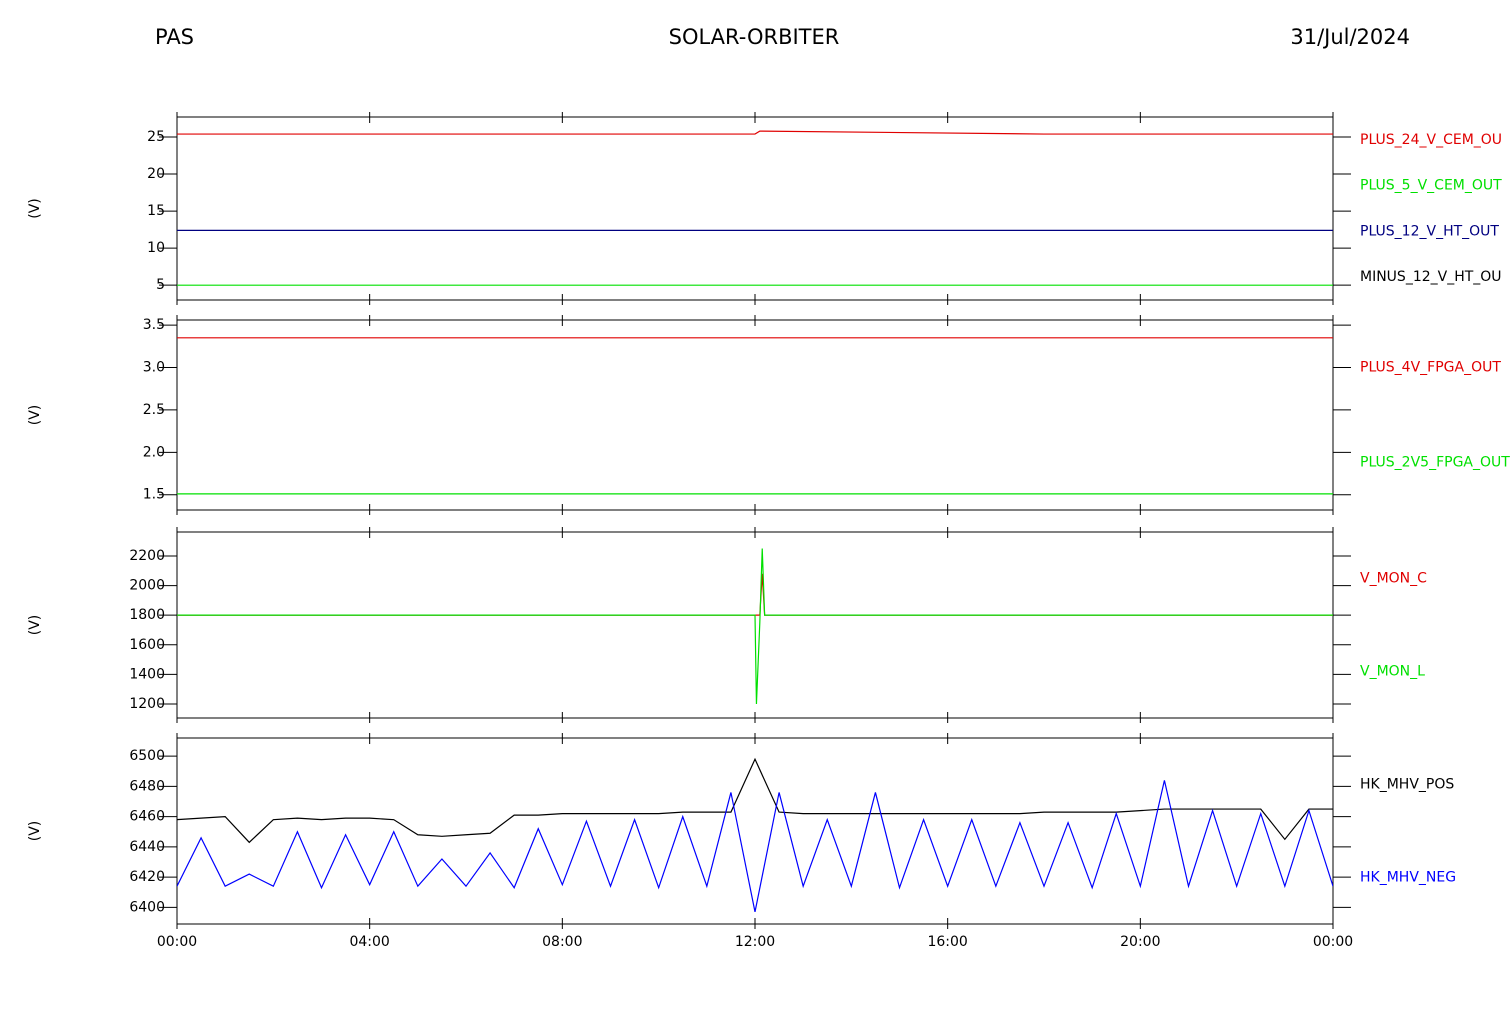 The width and height of the screenshot is (1512, 1020). Describe the element at coordinates (147, 817) in the screenshot. I see `y-tick-label: 6460` at that location.